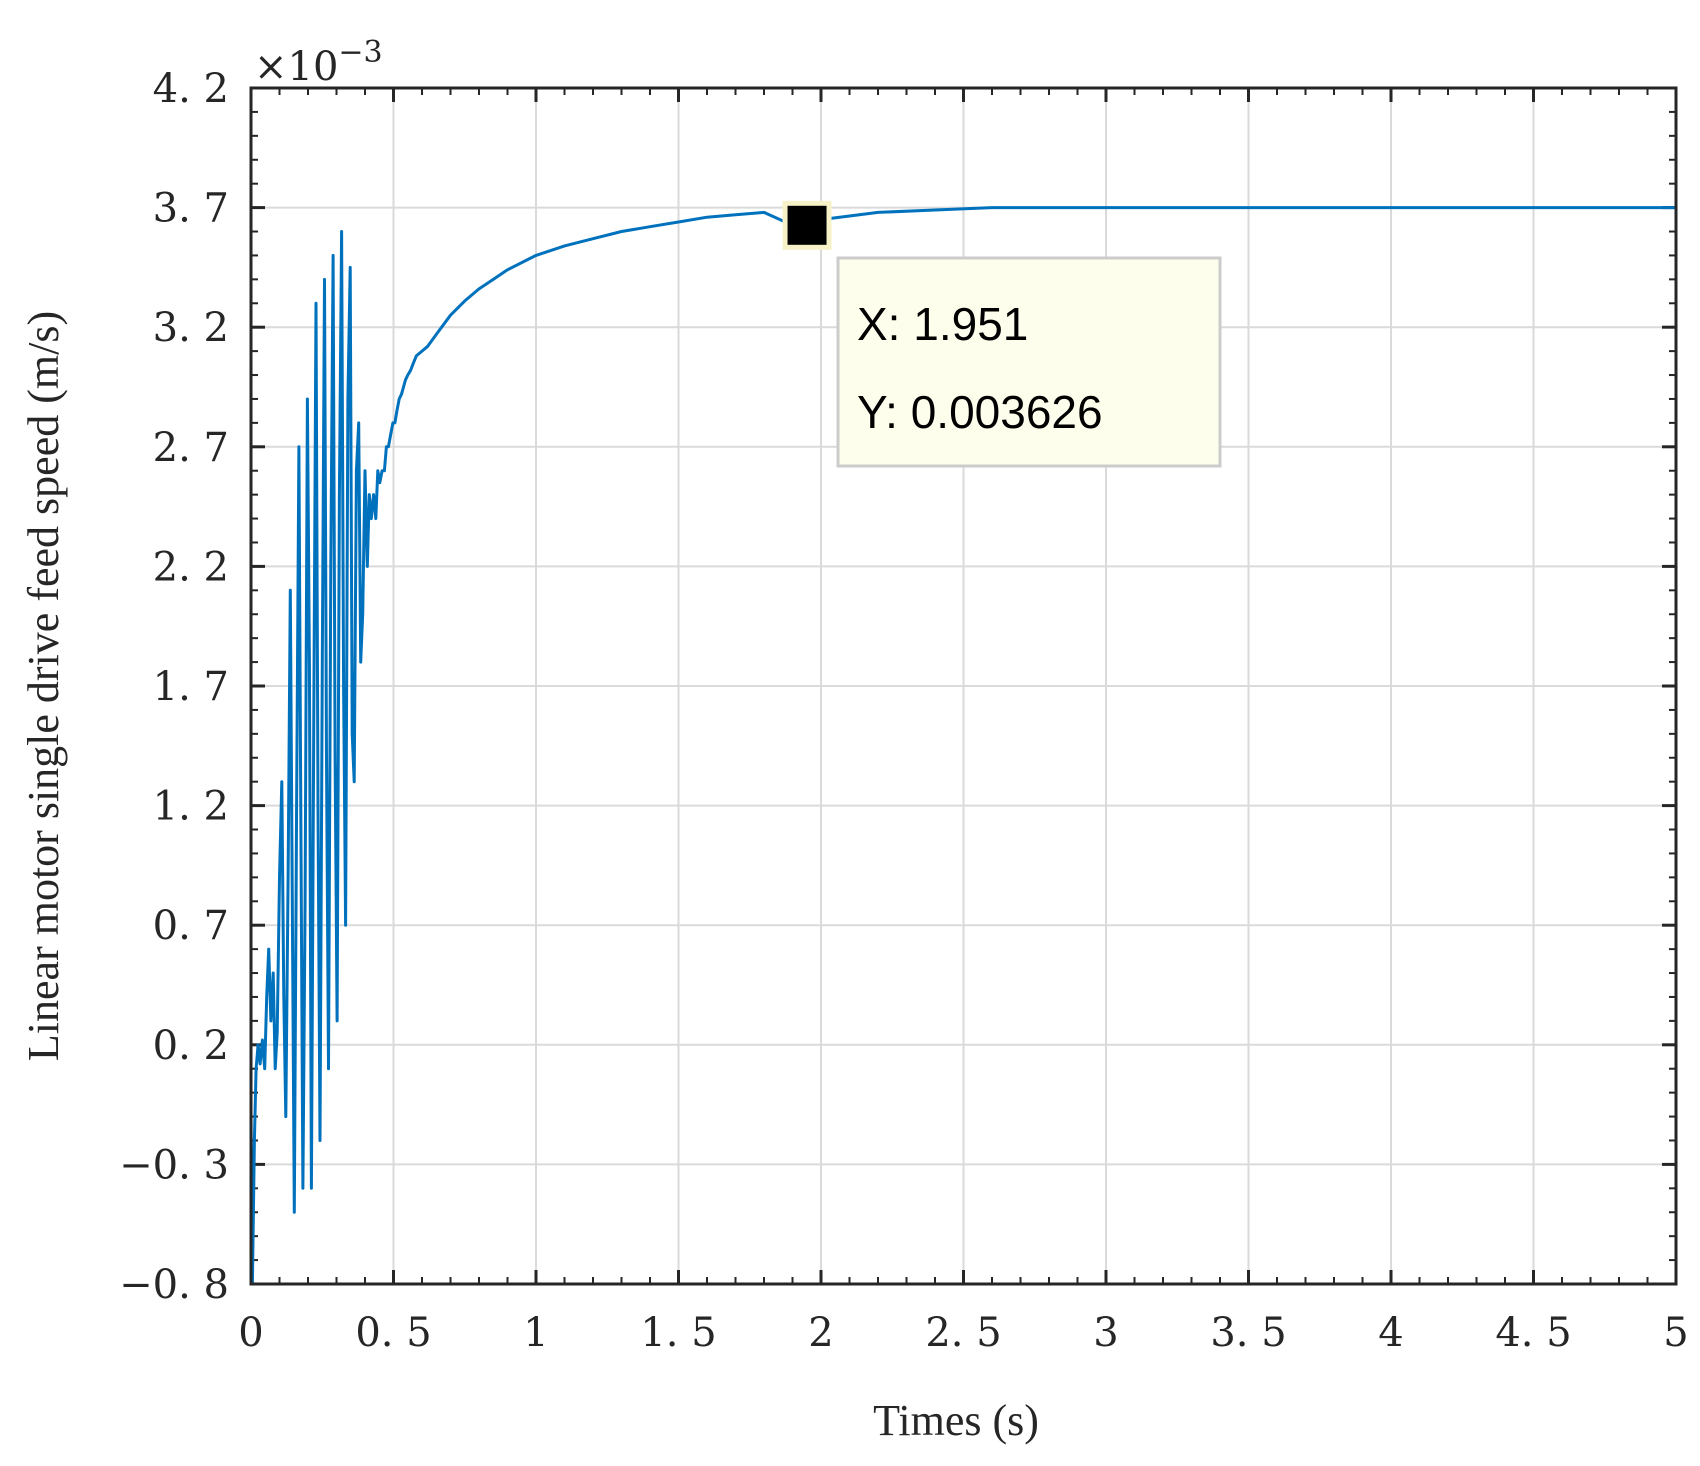 This screenshot has width=1700, height=1466. I want to click on y-tick-label: 3. 7, so click(191, 209).